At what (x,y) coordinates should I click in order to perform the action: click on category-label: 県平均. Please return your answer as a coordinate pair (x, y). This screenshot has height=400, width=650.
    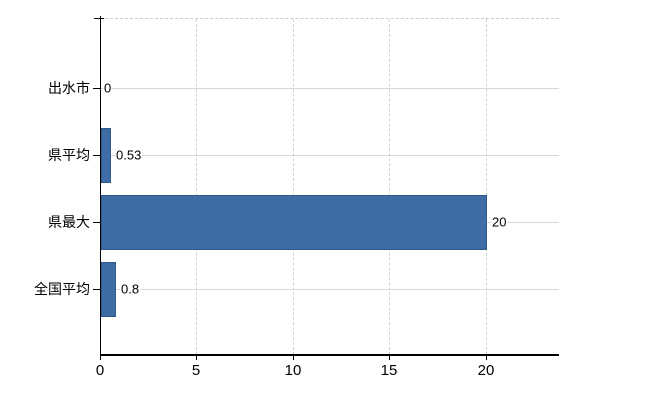
    Looking at the image, I should click on (69, 155).